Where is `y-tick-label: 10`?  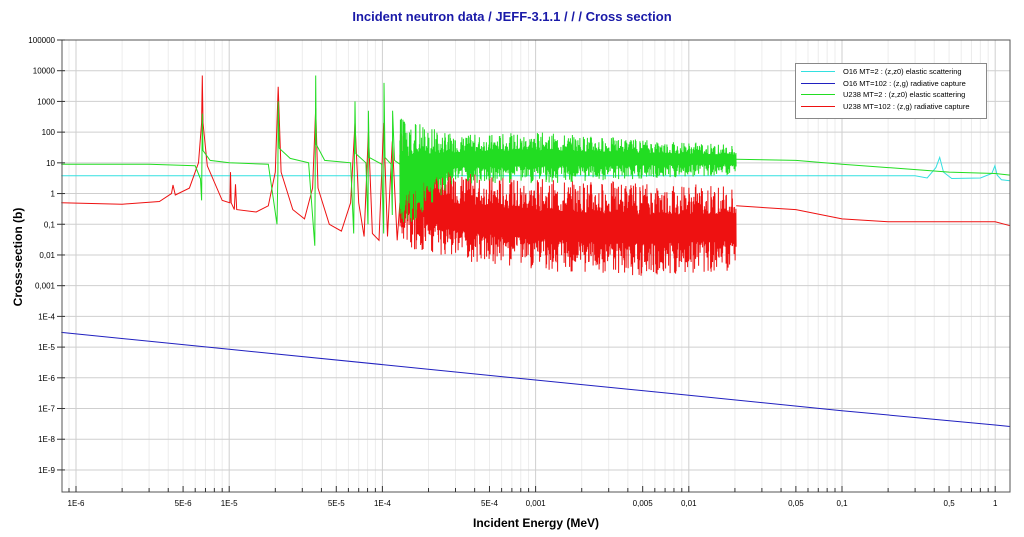 y-tick-label: 10 is located at coordinates (50, 163).